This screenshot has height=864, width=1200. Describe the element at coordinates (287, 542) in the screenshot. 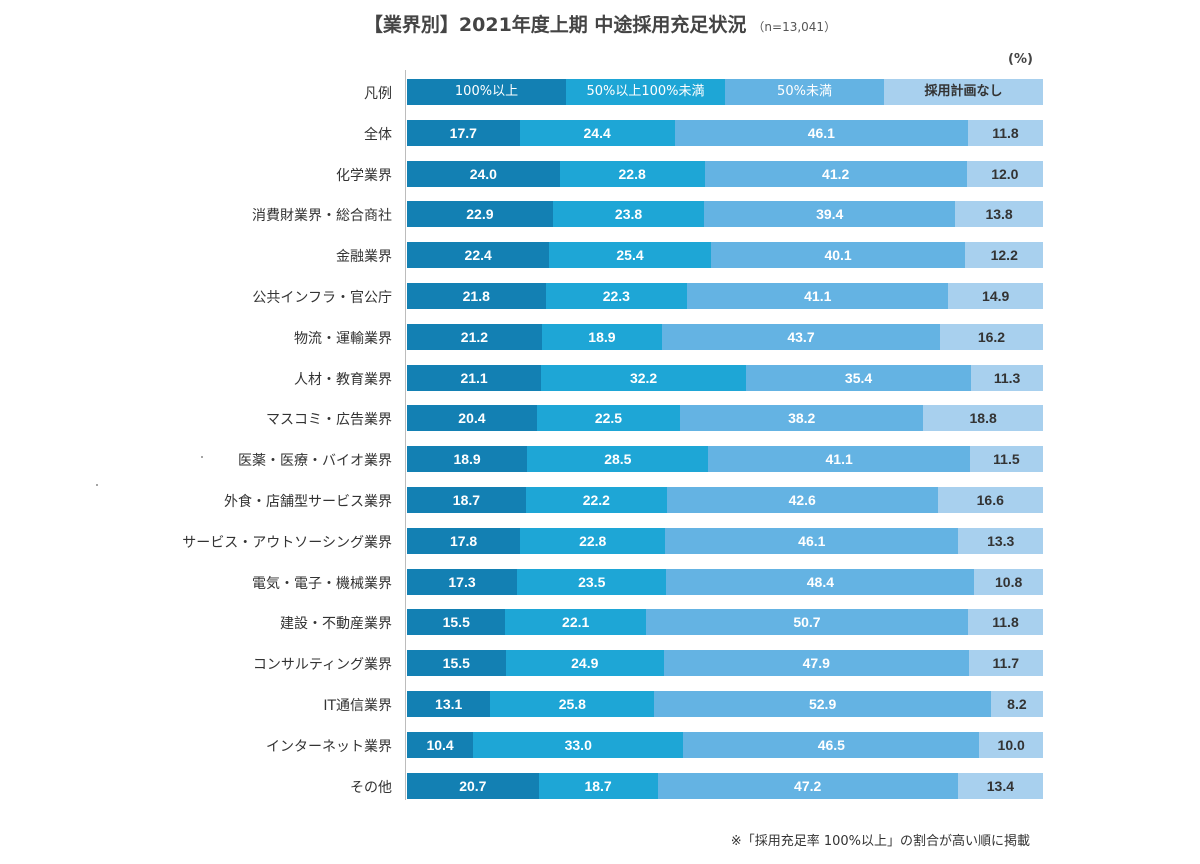

I see `category-label: サービス・アウトソーシング業界` at that location.